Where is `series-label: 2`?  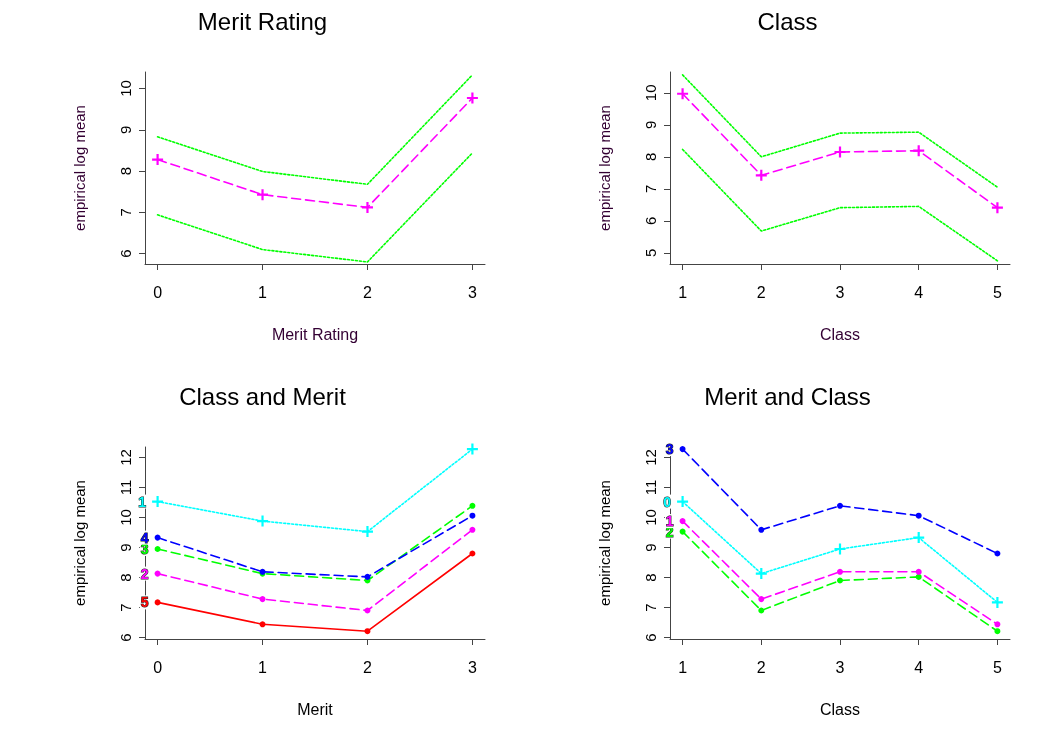
series-label: 2 is located at coordinates (144, 573).